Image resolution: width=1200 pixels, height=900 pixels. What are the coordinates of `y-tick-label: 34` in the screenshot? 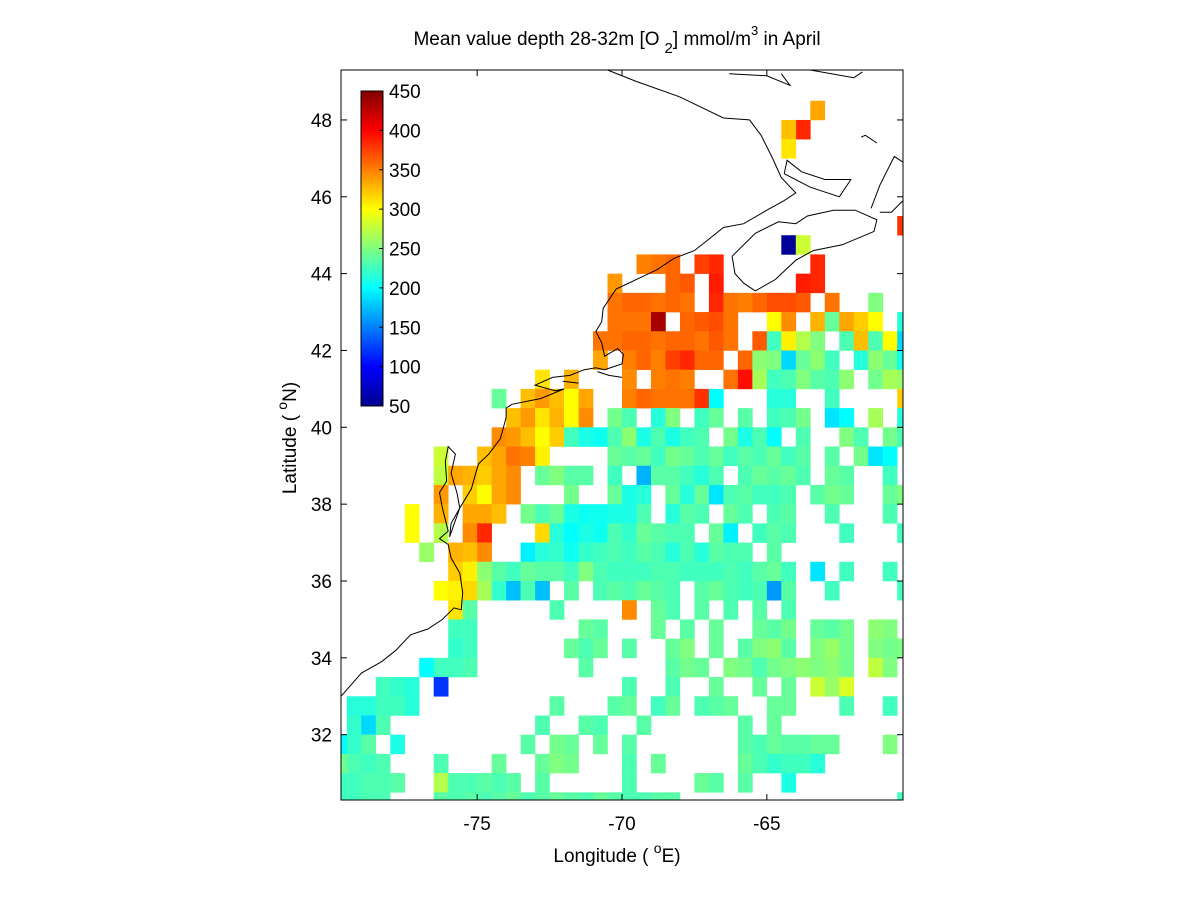 It's located at (322, 659).